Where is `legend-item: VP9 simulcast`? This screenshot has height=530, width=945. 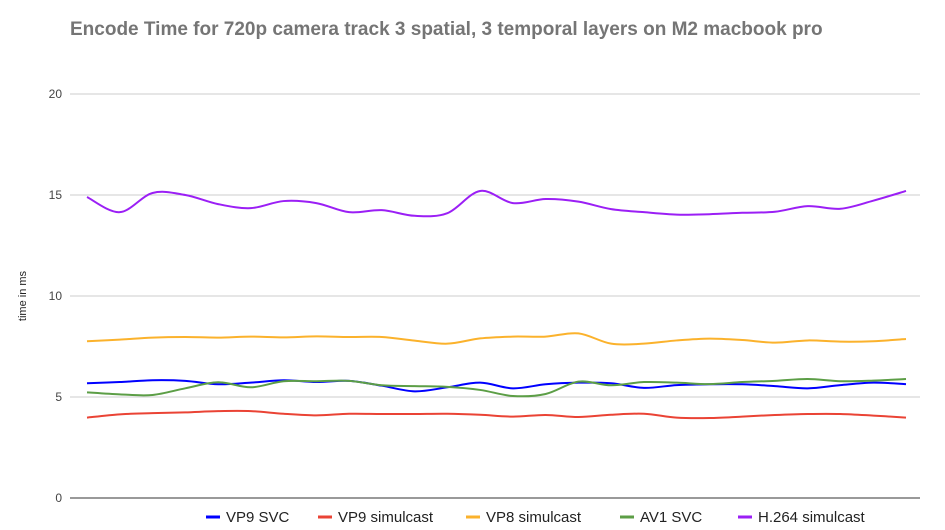 legend-item: VP9 simulcast is located at coordinates (376, 517).